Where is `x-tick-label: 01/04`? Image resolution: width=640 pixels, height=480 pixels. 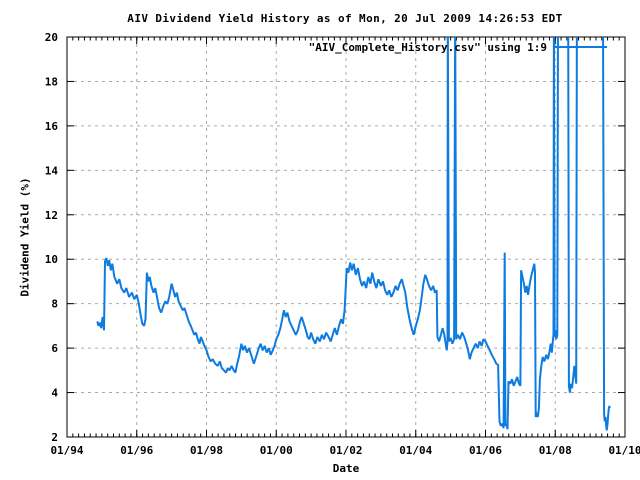
x-tick-label: 01/04 is located at coordinates (415, 450).